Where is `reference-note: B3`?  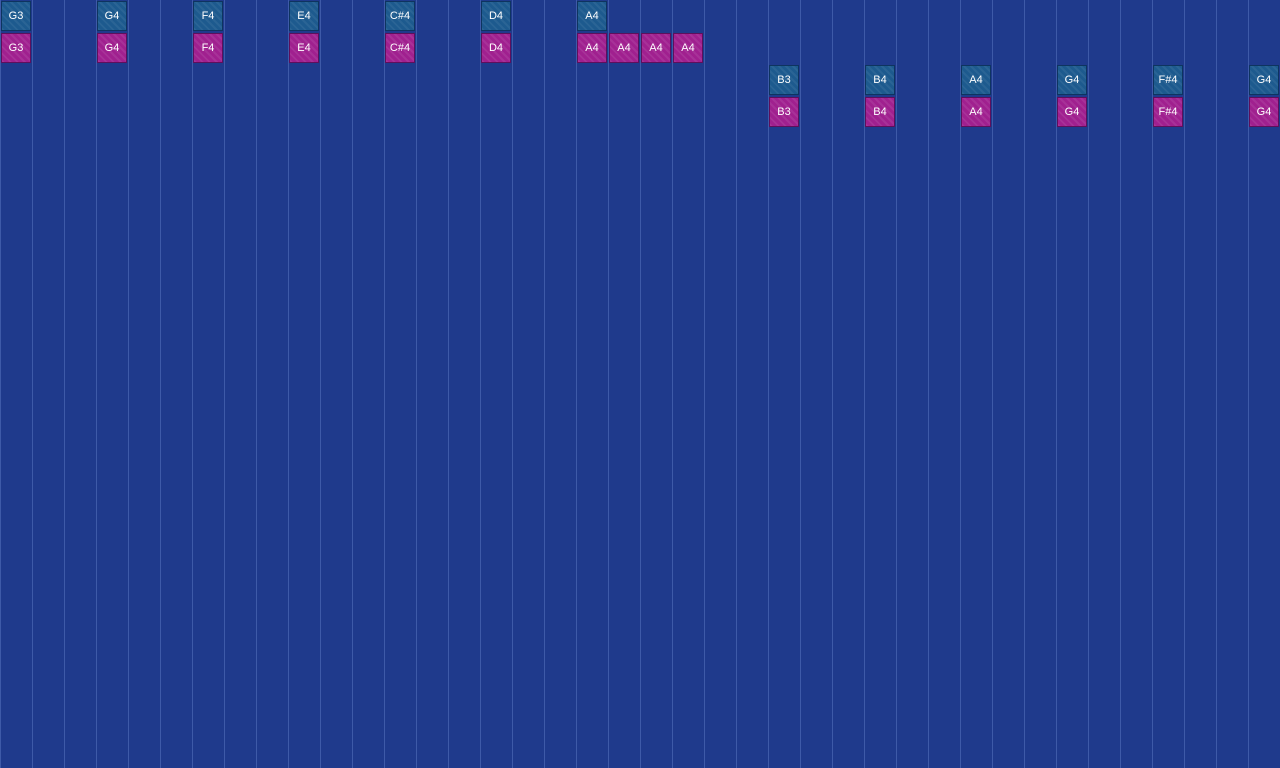 reference-note: B3 is located at coordinates (784, 80).